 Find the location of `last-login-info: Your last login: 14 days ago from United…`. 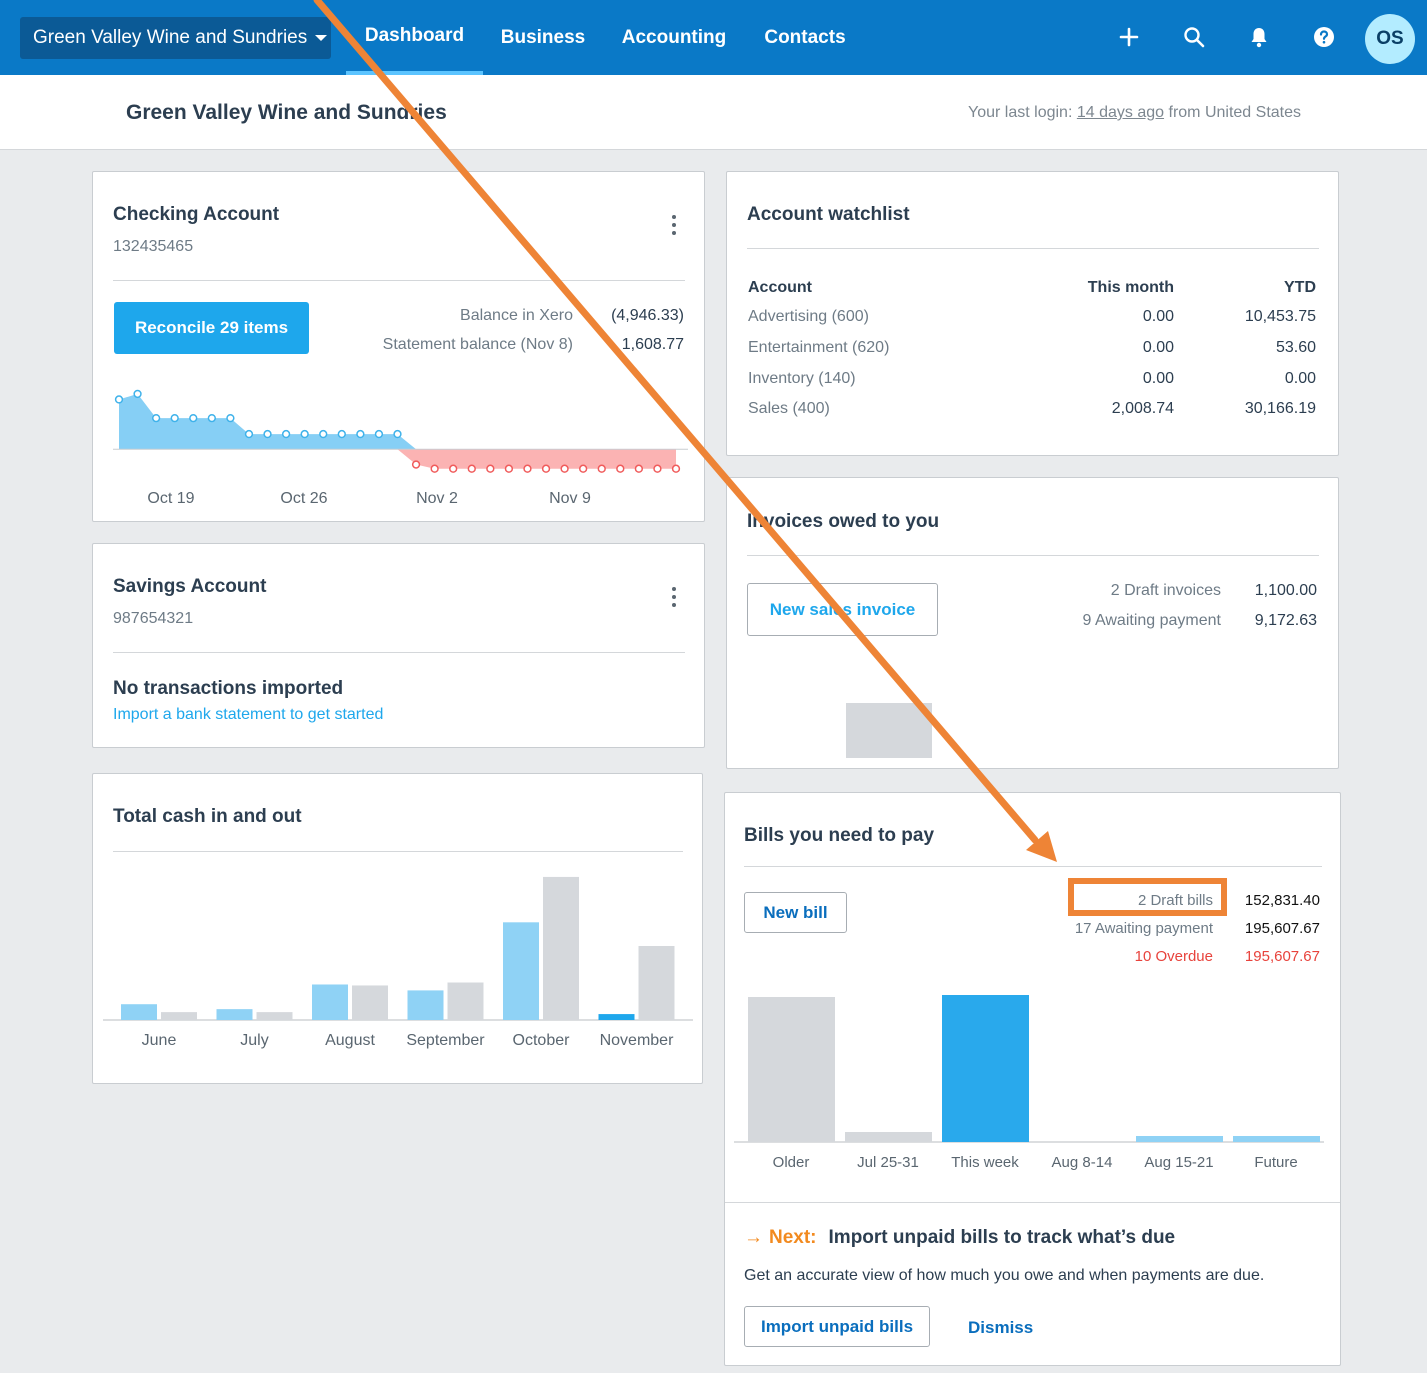

last-login-info: Your last login: 14 days ago from United… is located at coordinates (1134, 112).